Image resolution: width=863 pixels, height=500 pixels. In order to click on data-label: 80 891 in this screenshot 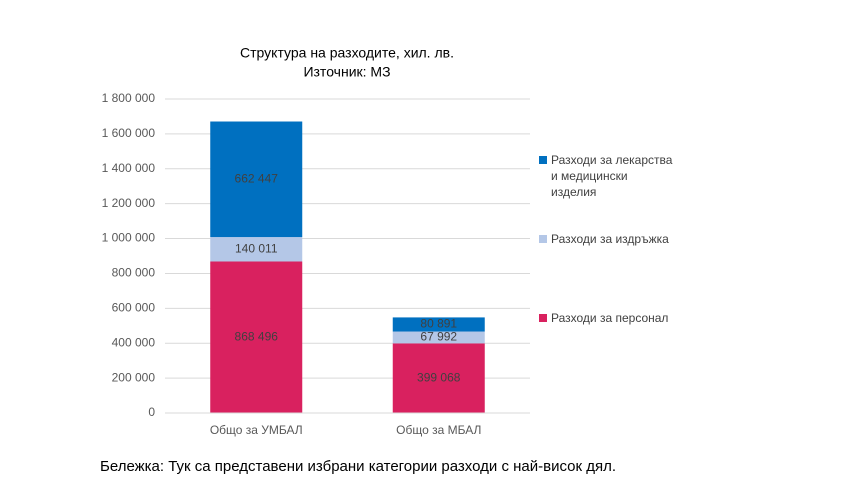, I will do `click(438, 324)`.